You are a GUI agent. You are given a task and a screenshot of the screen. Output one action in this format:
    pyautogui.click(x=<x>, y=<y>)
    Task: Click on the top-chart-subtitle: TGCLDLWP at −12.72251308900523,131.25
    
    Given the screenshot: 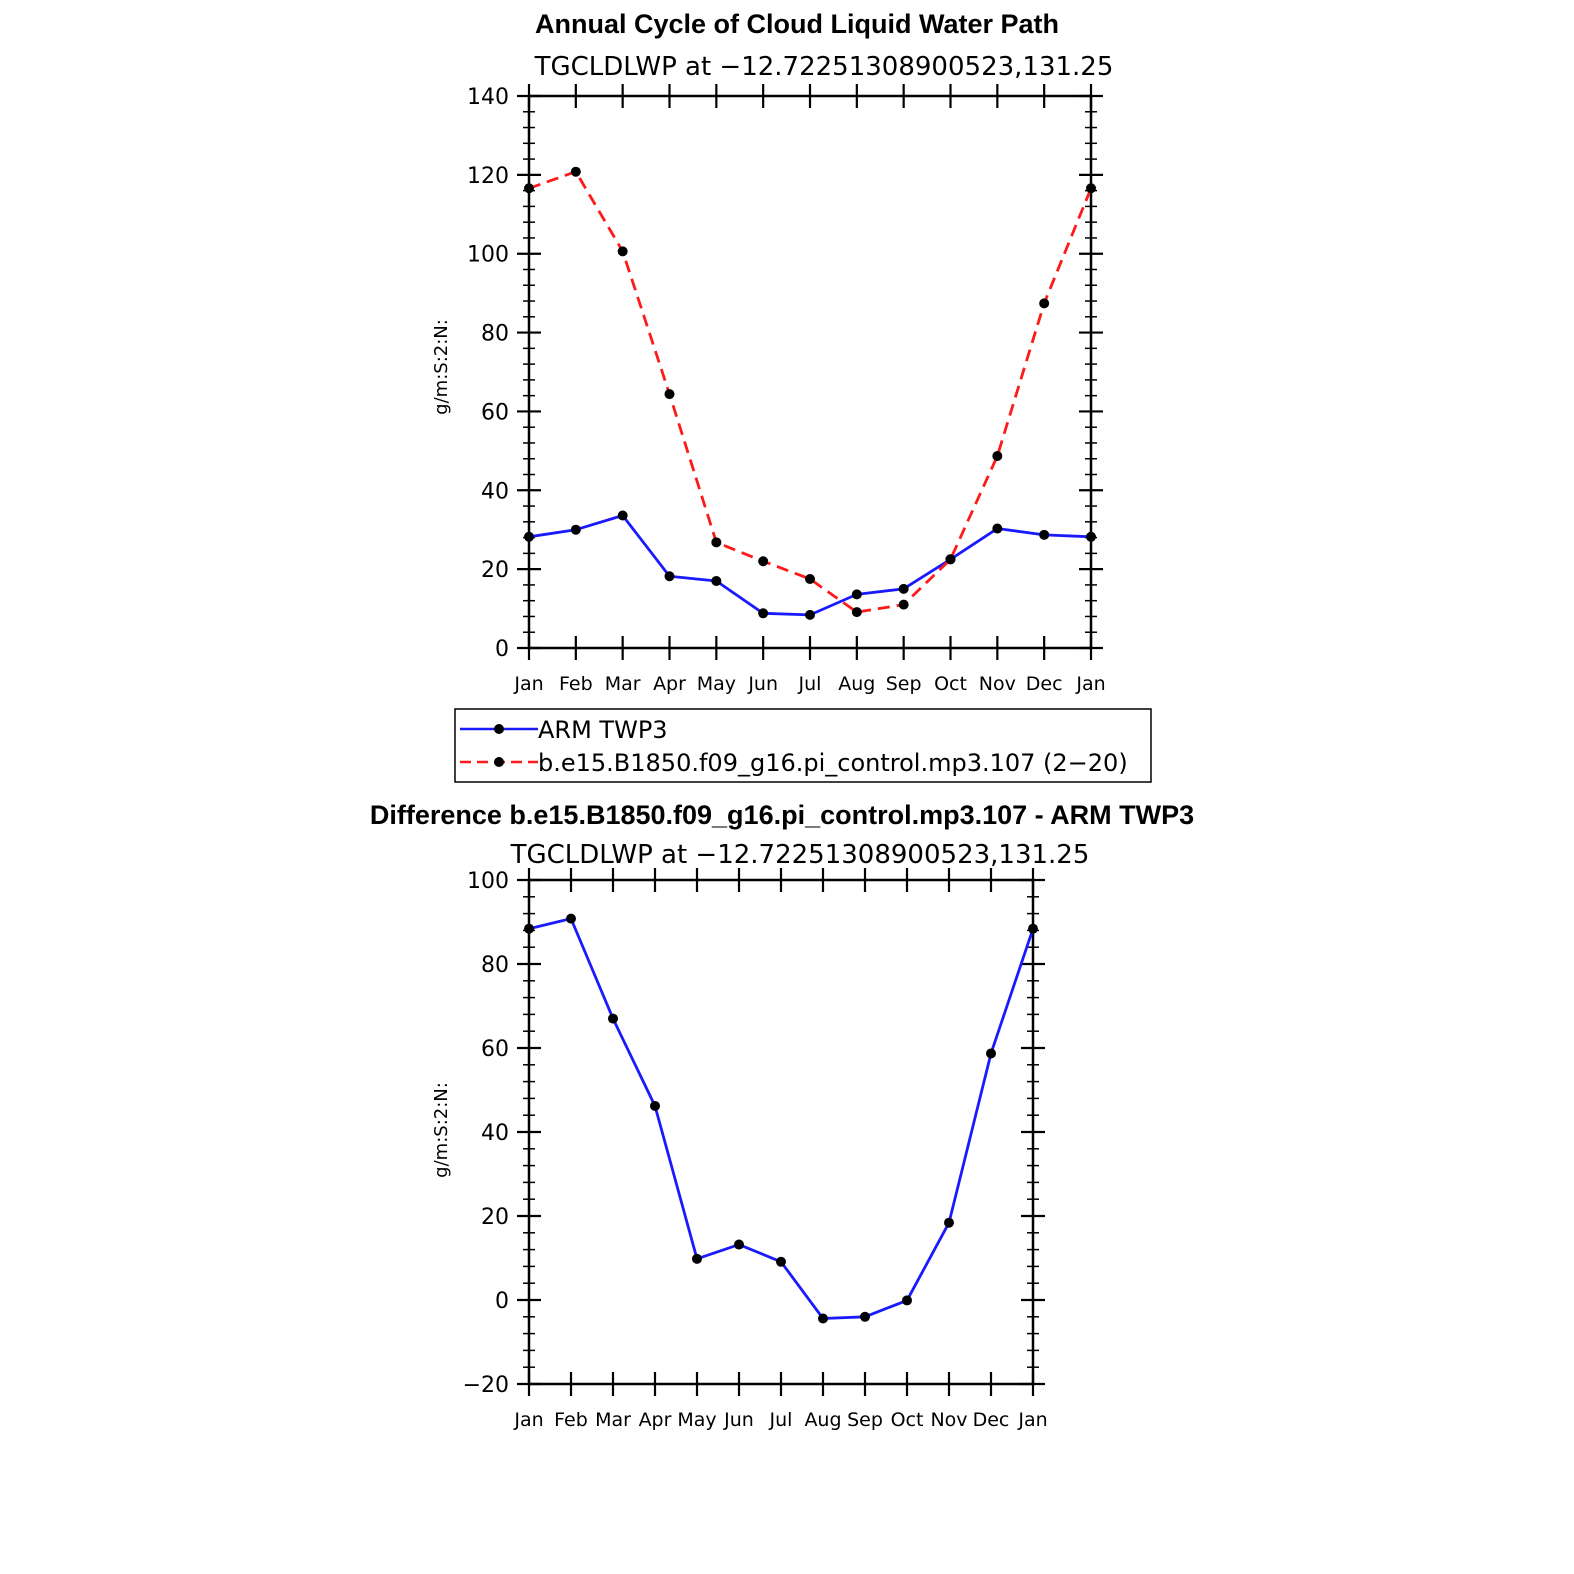 What is the action you would take?
    pyautogui.click(x=824, y=67)
    